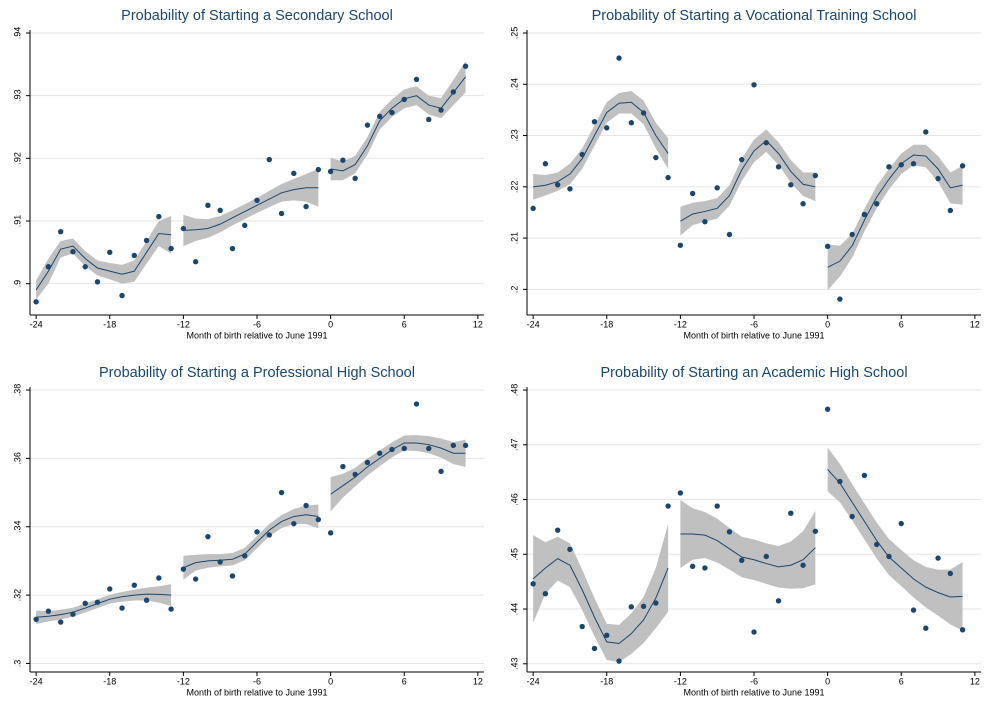  I want to click on y-tick-label: .23, so click(514, 135).